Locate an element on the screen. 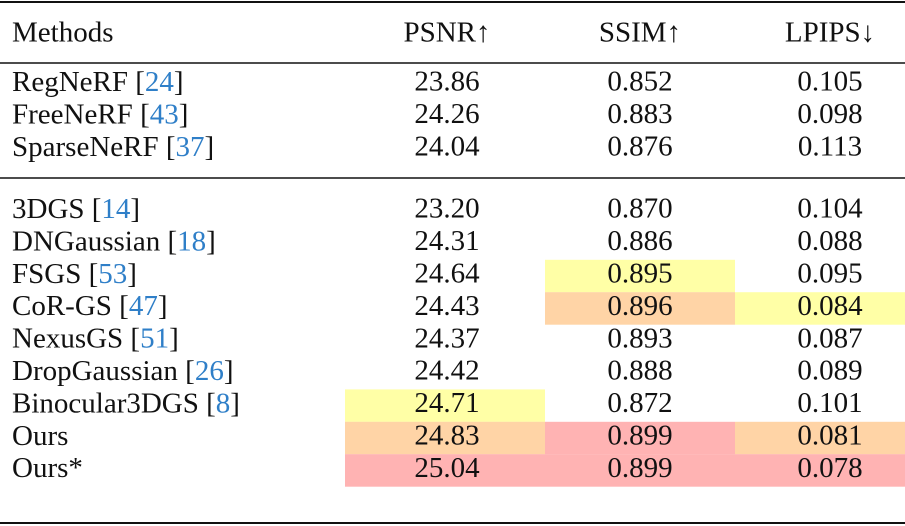  metric-value: 0.888 is located at coordinates (639, 371).